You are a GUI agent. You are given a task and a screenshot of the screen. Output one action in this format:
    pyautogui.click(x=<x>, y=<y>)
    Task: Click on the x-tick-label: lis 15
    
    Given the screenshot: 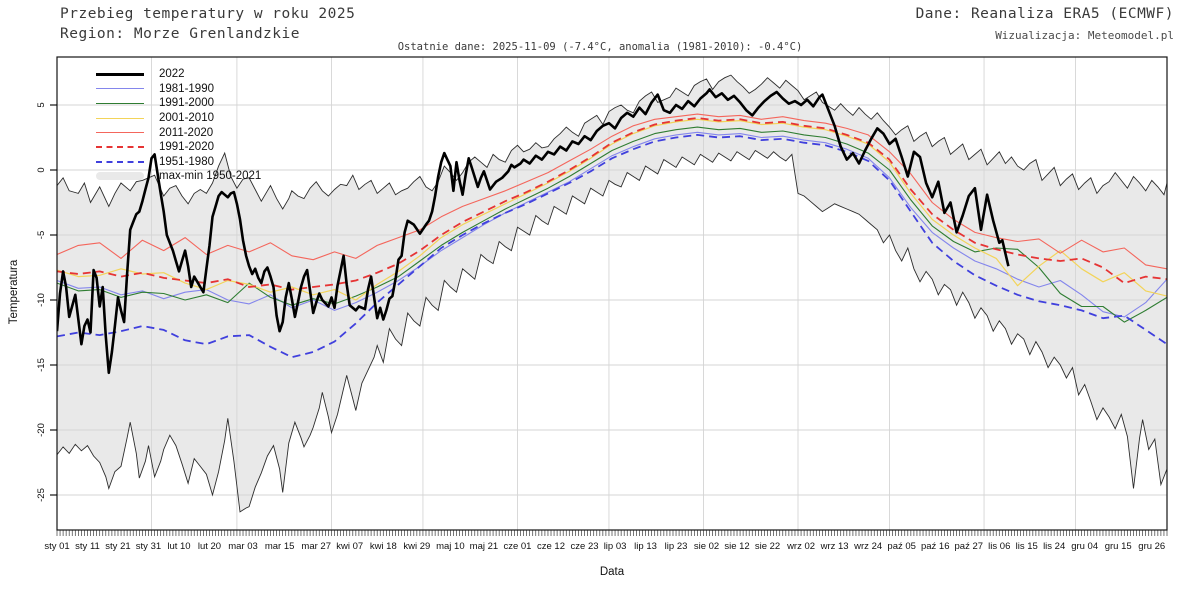 What is the action you would take?
    pyautogui.click(x=1027, y=546)
    